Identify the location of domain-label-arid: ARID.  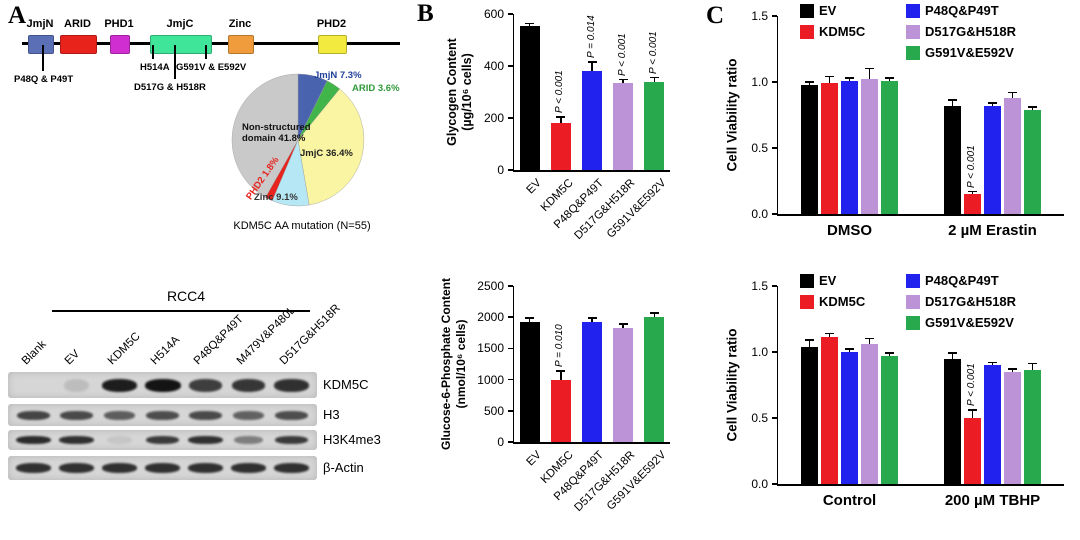
(77, 24).